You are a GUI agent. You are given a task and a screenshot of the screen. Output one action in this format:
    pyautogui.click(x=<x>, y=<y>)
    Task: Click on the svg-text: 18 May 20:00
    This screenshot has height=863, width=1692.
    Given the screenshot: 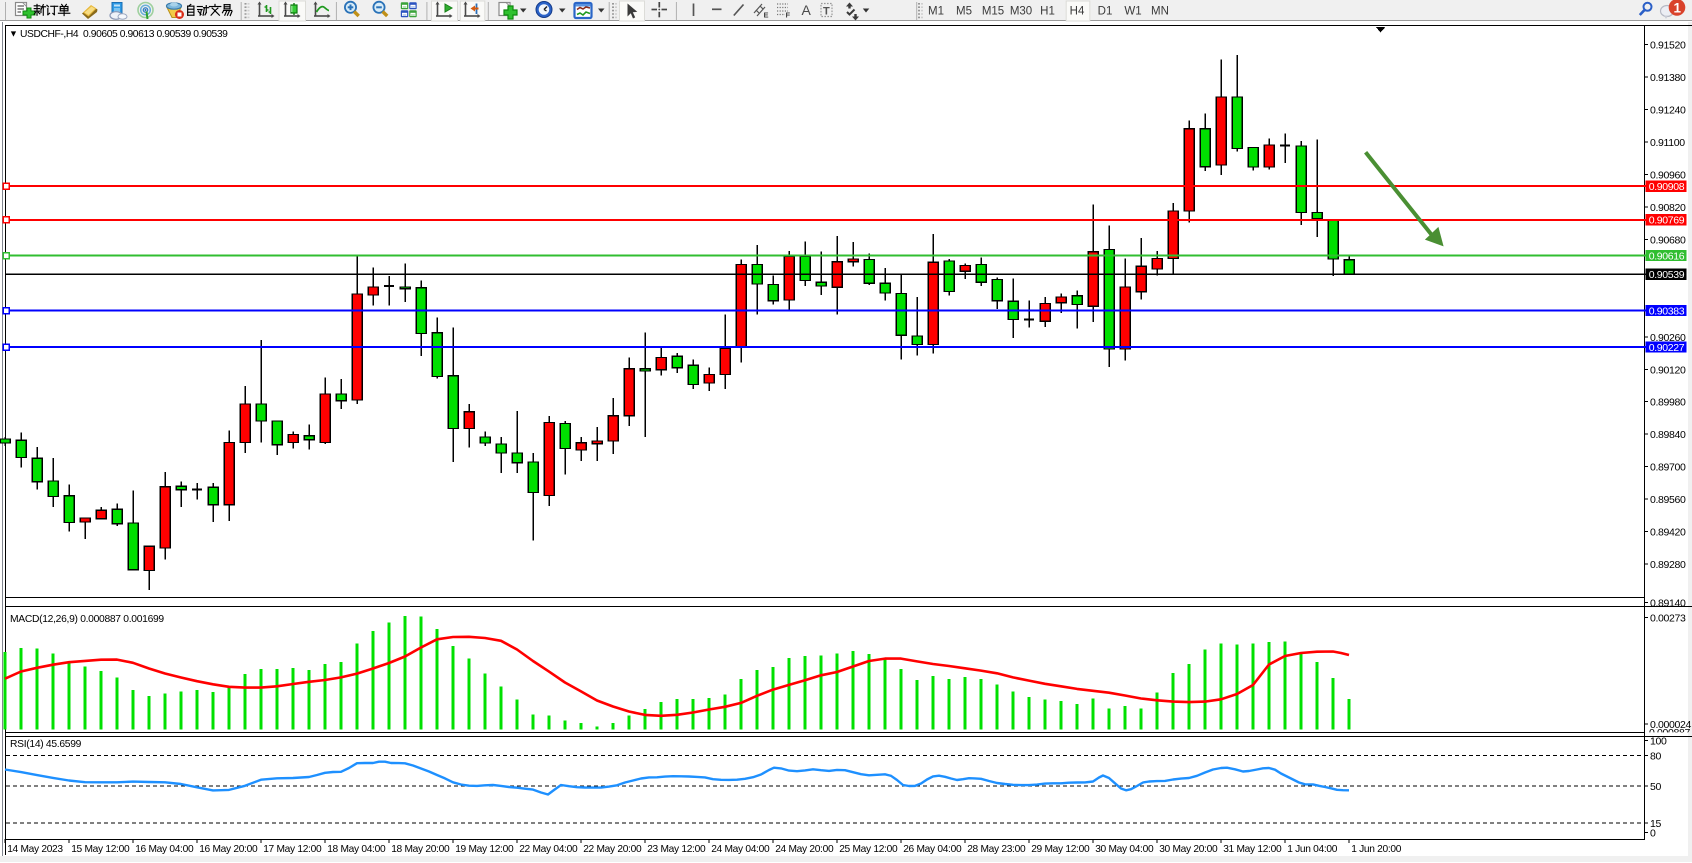 What is the action you would take?
    pyautogui.click(x=420, y=849)
    